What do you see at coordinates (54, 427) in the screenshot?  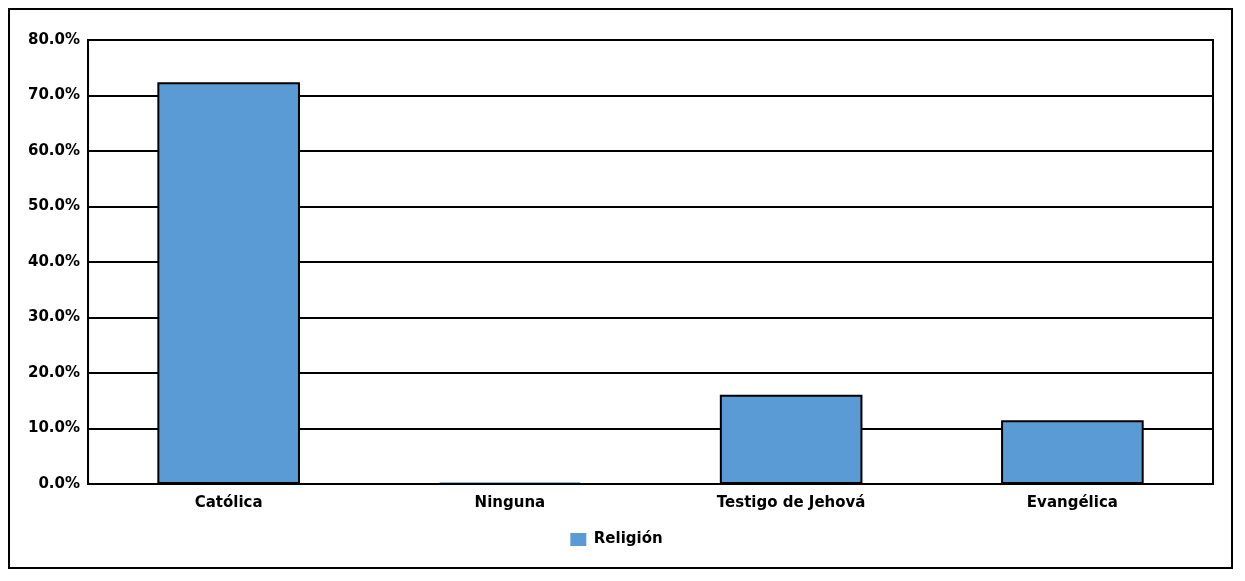 I see `y-tick-label: 10.0%` at bounding box center [54, 427].